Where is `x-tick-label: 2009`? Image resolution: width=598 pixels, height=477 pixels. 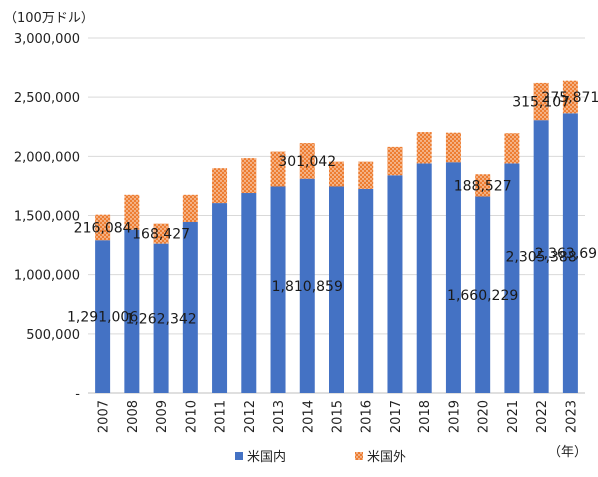 x-tick-label: 2009 is located at coordinates (162, 416).